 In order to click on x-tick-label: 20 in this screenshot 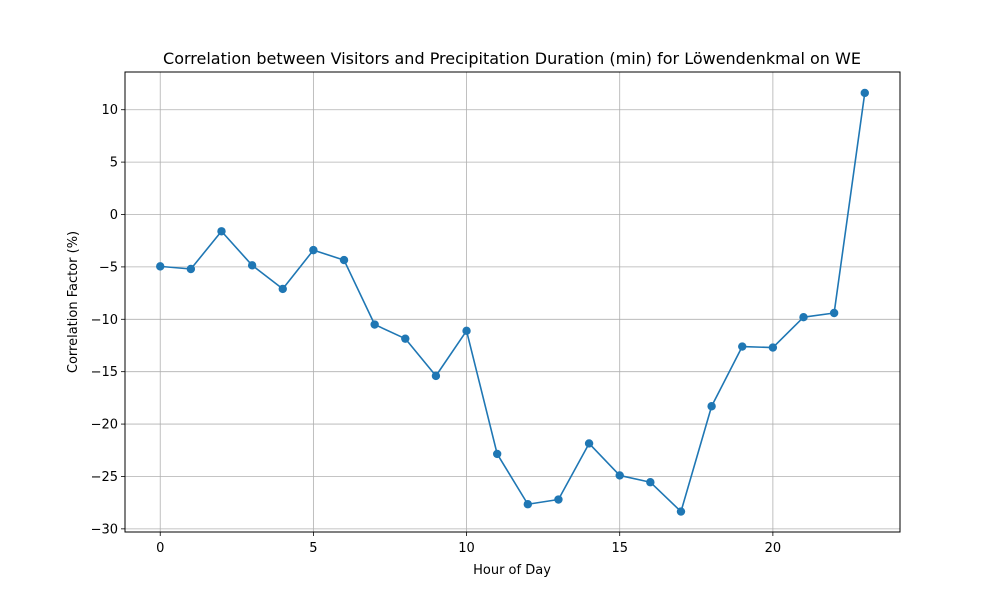, I will do `click(773, 548)`.